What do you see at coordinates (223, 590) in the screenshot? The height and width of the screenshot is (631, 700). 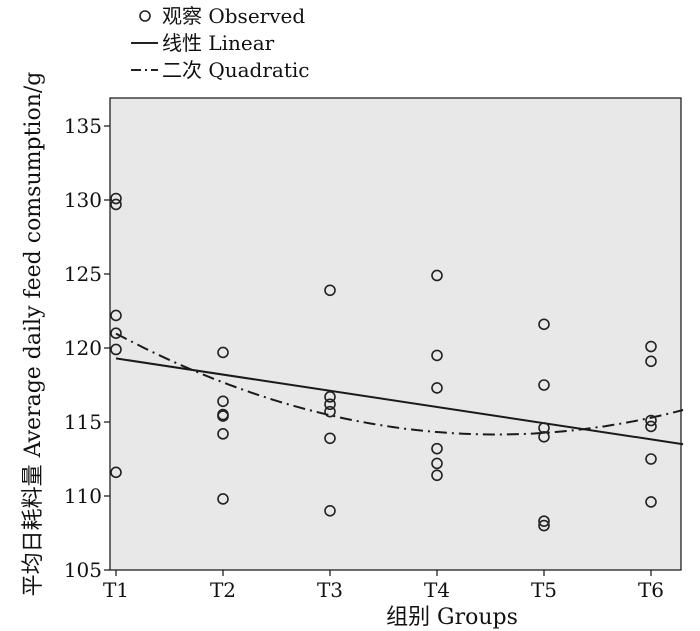 I see `x-tick-label: T2` at bounding box center [223, 590].